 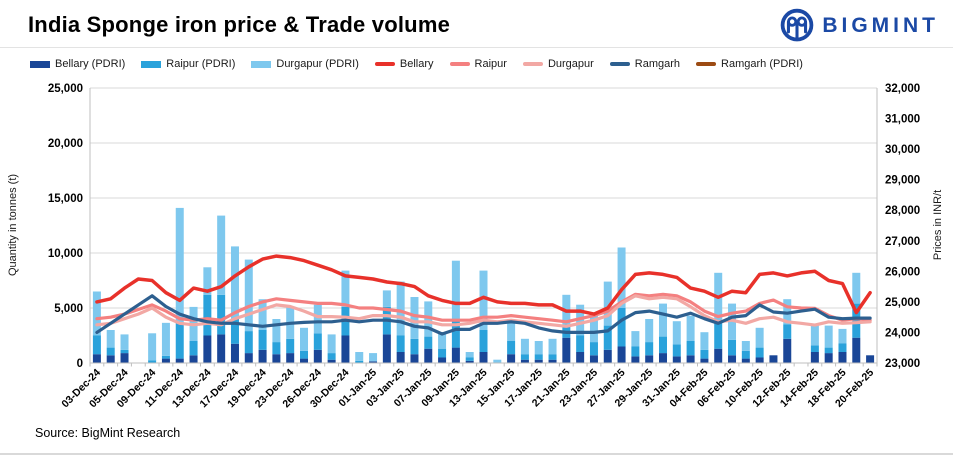 What do you see at coordinates (476, 47) in the screenshot?
I see `header-separator` at bounding box center [476, 47].